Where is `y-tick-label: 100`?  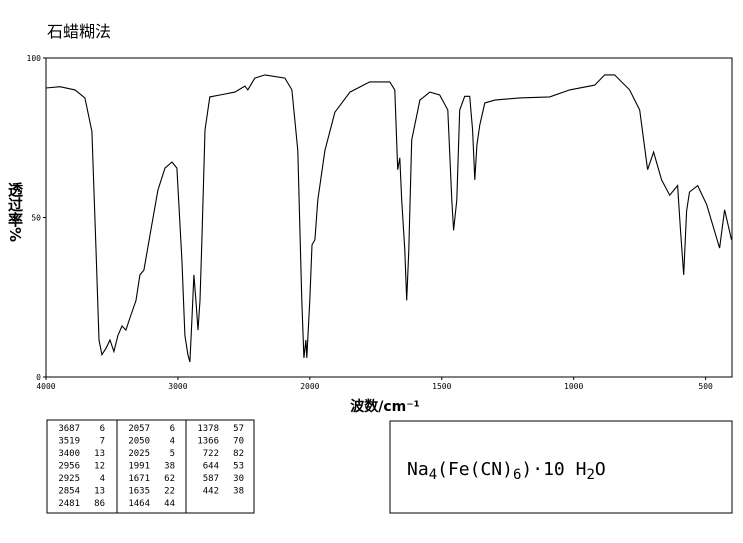
y-tick-label: 100 is located at coordinates (34, 58).